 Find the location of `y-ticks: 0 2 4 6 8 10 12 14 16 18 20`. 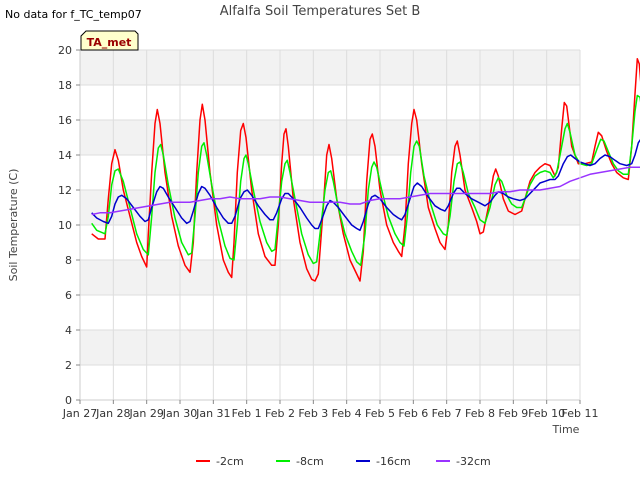

y-ticks: 0 2 4 6 8 10 12 14 16 18 20 is located at coordinates (69, 225).